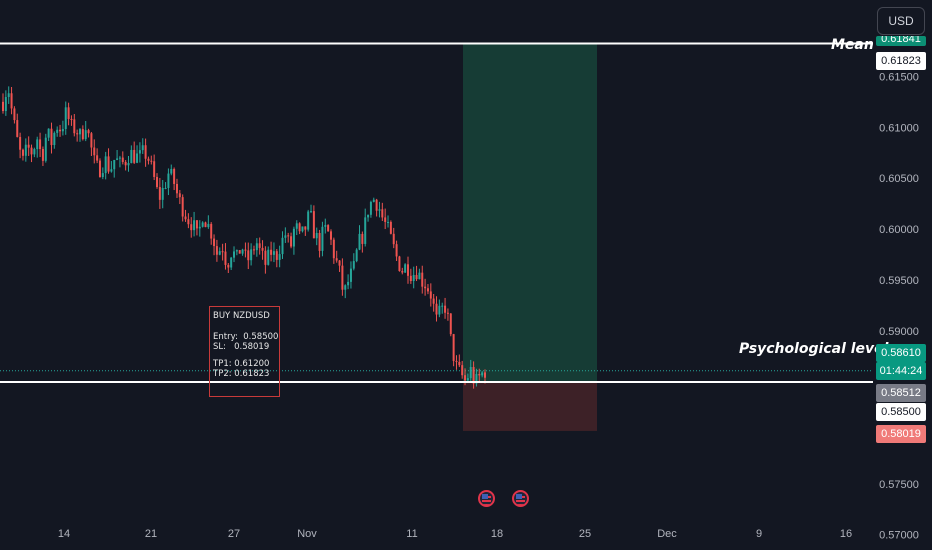 The height and width of the screenshot is (550, 932). Describe the element at coordinates (530, 212) in the screenshot. I see `target-zone` at that location.